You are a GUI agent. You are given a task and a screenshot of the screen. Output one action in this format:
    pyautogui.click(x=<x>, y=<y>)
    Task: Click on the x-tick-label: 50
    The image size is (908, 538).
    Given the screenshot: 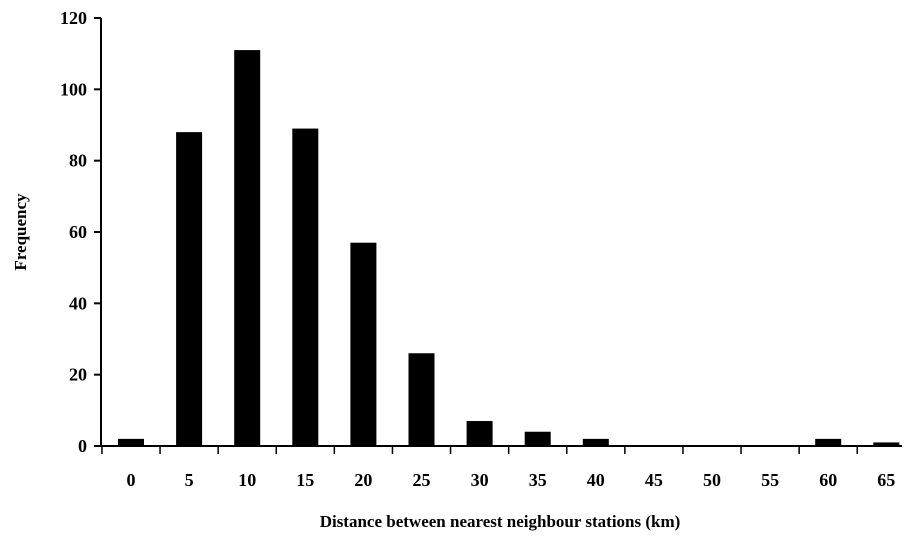 What is the action you would take?
    pyautogui.click(x=712, y=480)
    